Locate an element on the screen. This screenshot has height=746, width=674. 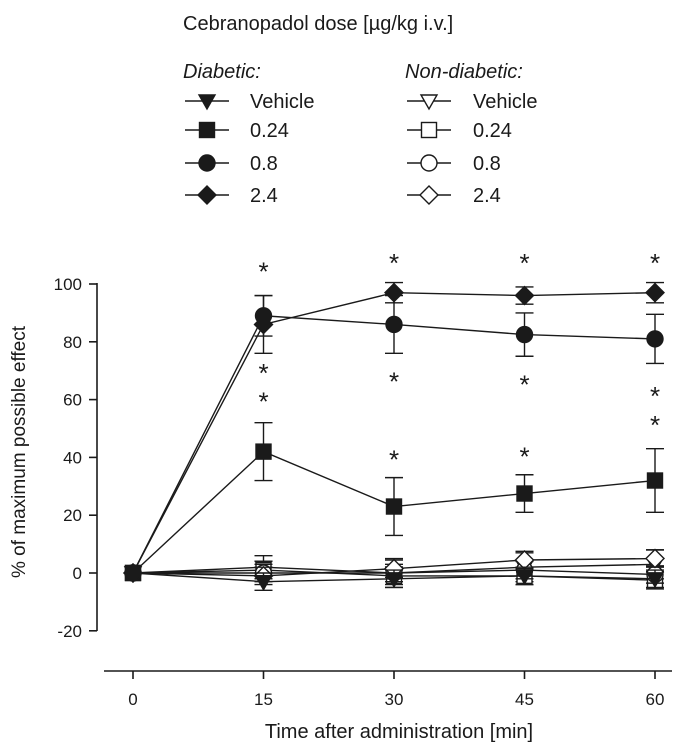
x-tick-label: 0 is located at coordinates (132, 699).